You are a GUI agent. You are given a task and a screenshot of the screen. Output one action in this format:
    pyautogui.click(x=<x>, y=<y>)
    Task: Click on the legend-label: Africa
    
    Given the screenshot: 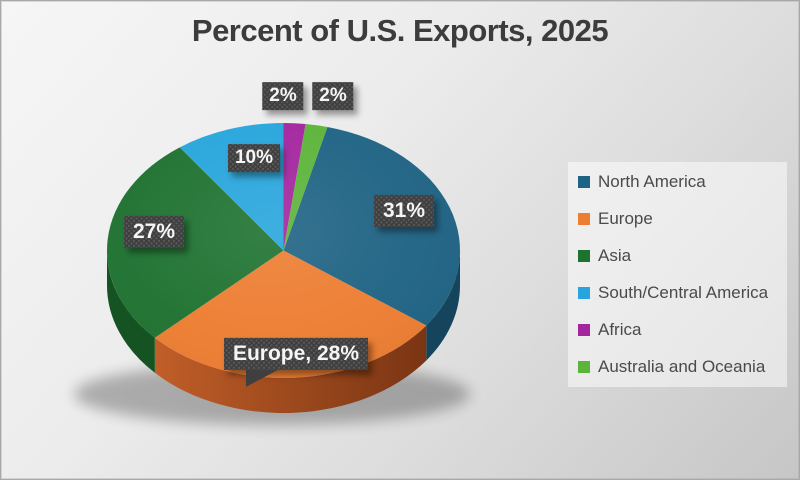 What is the action you would take?
    pyautogui.click(x=620, y=329)
    